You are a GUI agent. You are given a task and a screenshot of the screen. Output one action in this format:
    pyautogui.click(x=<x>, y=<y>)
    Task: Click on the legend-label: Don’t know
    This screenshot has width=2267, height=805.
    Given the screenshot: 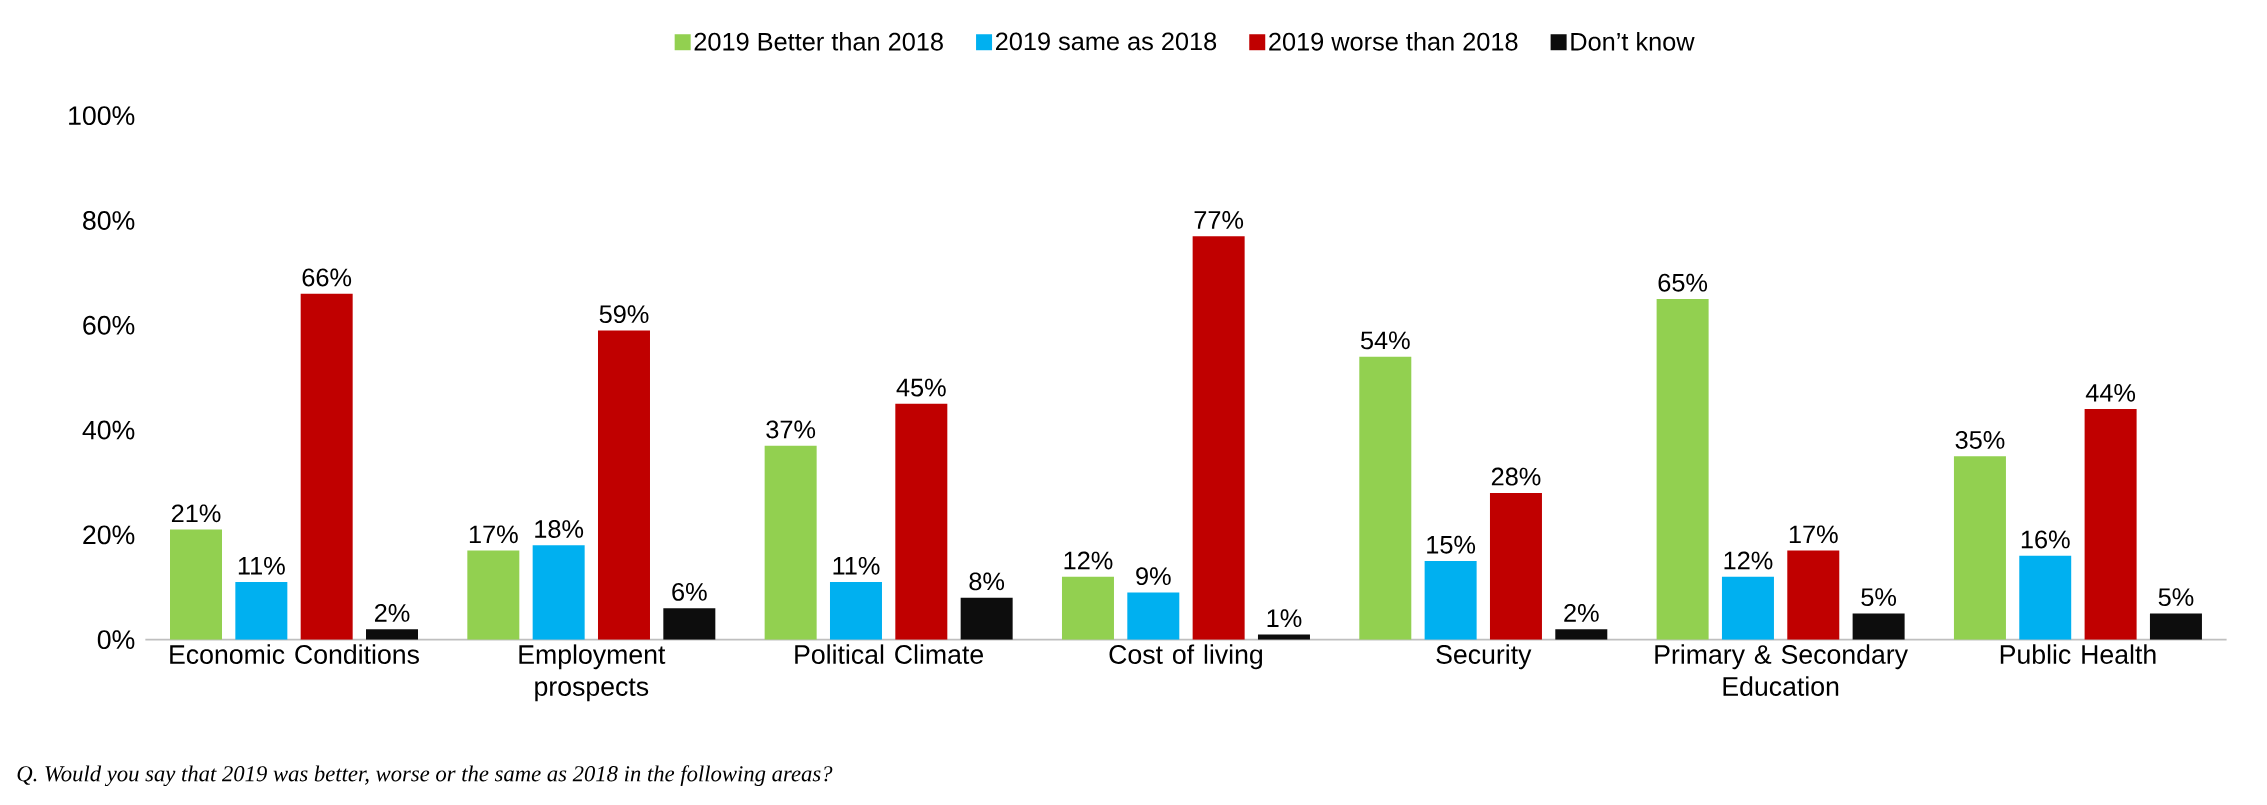 What is the action you would take?
    pyautogui.click(x=1633, y=41)
    